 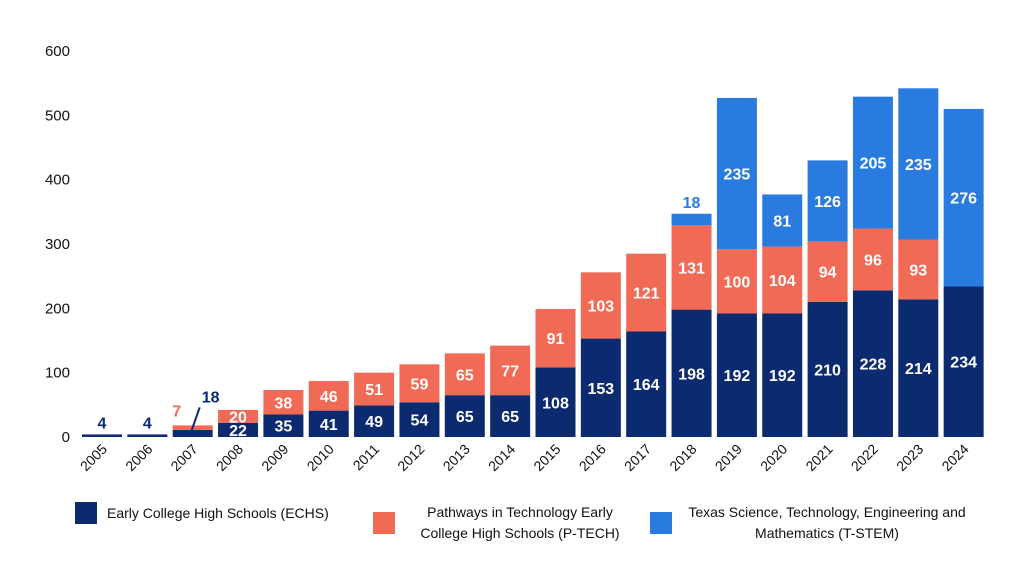 What do you see at coordinates (66, 437) in the screenshot?
I see `y-tick-label: 0` at bounding box center [66, 437].